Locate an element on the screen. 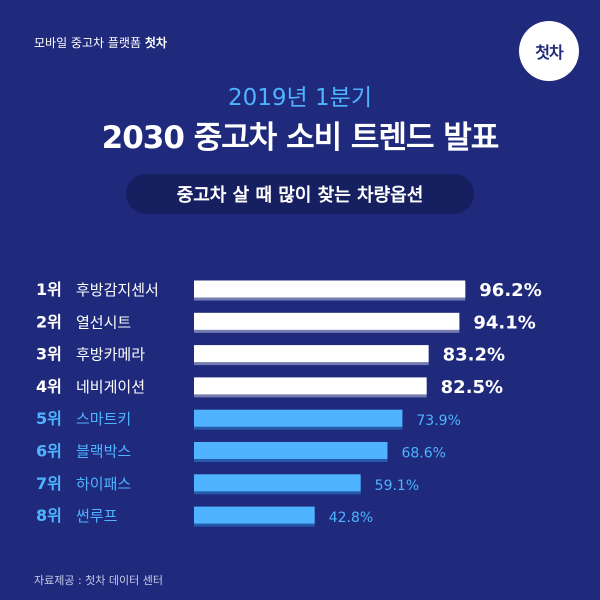 The width and height of the screenshot is (600, 600). brand-name: 첫차 is located at coordinates (155, 43).